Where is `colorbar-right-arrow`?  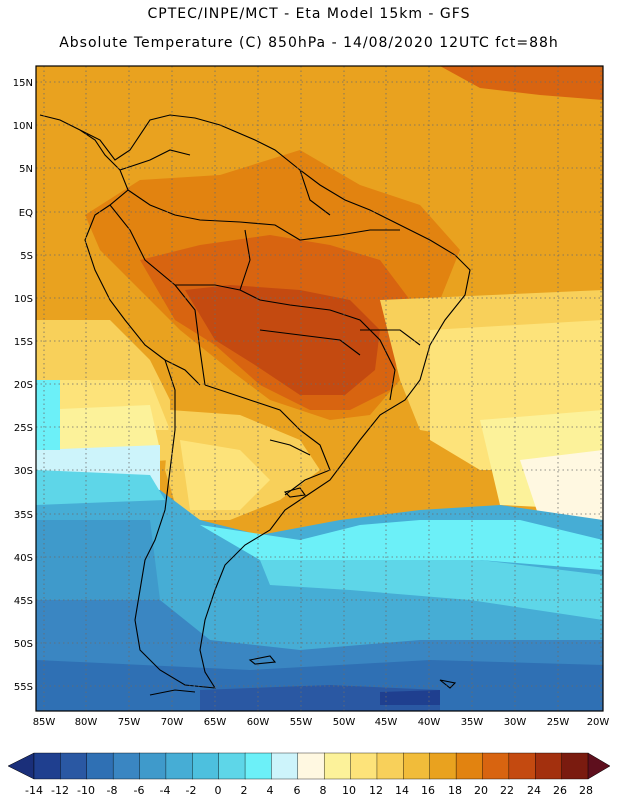 colorbar-right-arrow is located at coordinates (599, 766).